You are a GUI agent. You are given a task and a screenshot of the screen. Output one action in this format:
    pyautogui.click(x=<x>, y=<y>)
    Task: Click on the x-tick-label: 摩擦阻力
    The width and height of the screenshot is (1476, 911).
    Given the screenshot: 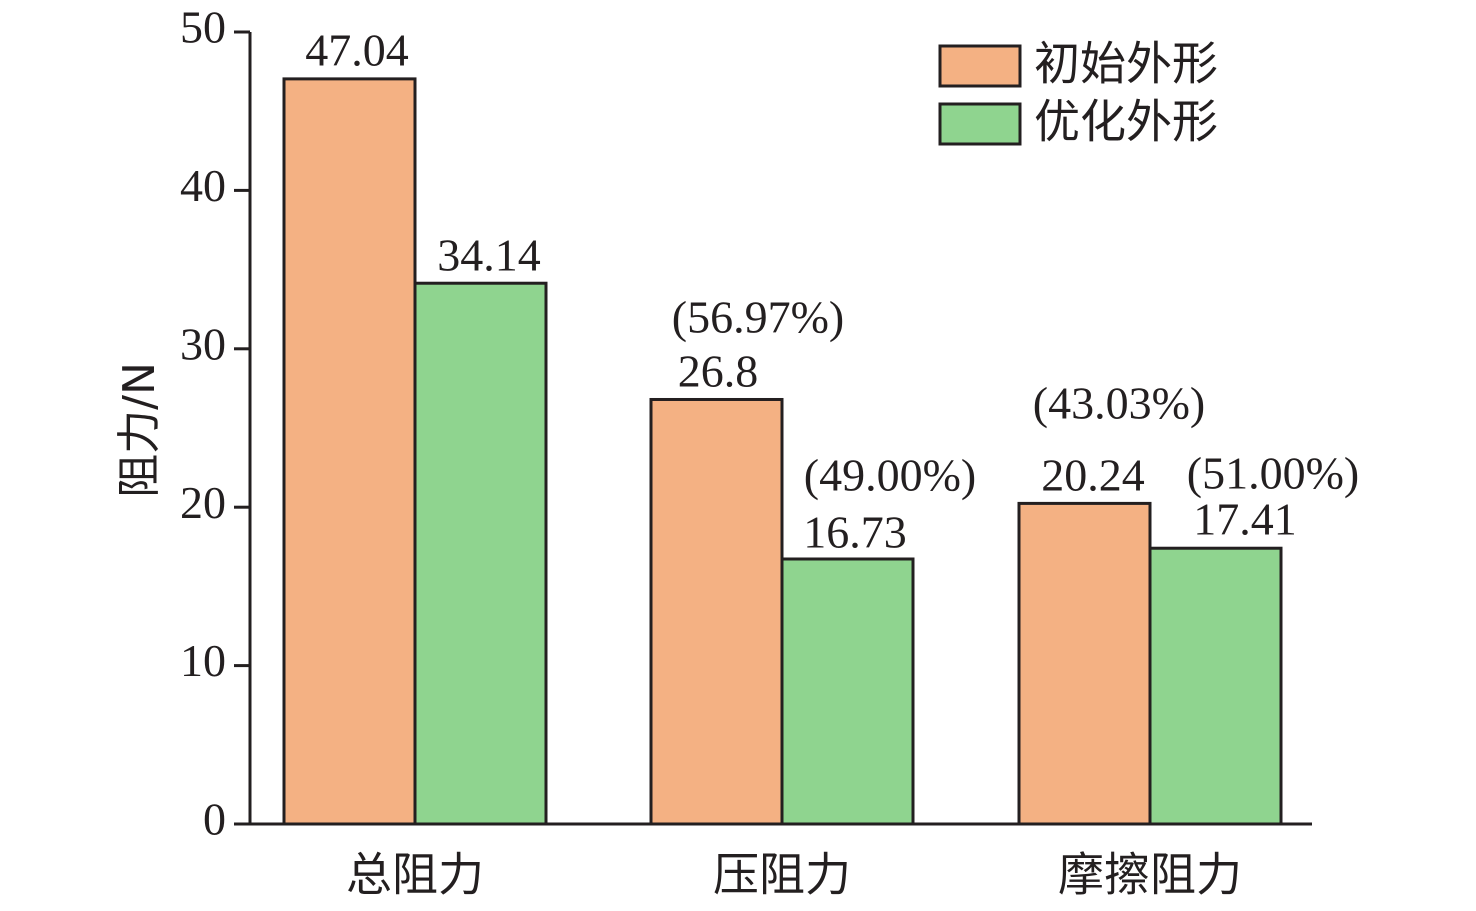 What is the action you would take?
    pyautogui.click(x=1150, y=875)
    